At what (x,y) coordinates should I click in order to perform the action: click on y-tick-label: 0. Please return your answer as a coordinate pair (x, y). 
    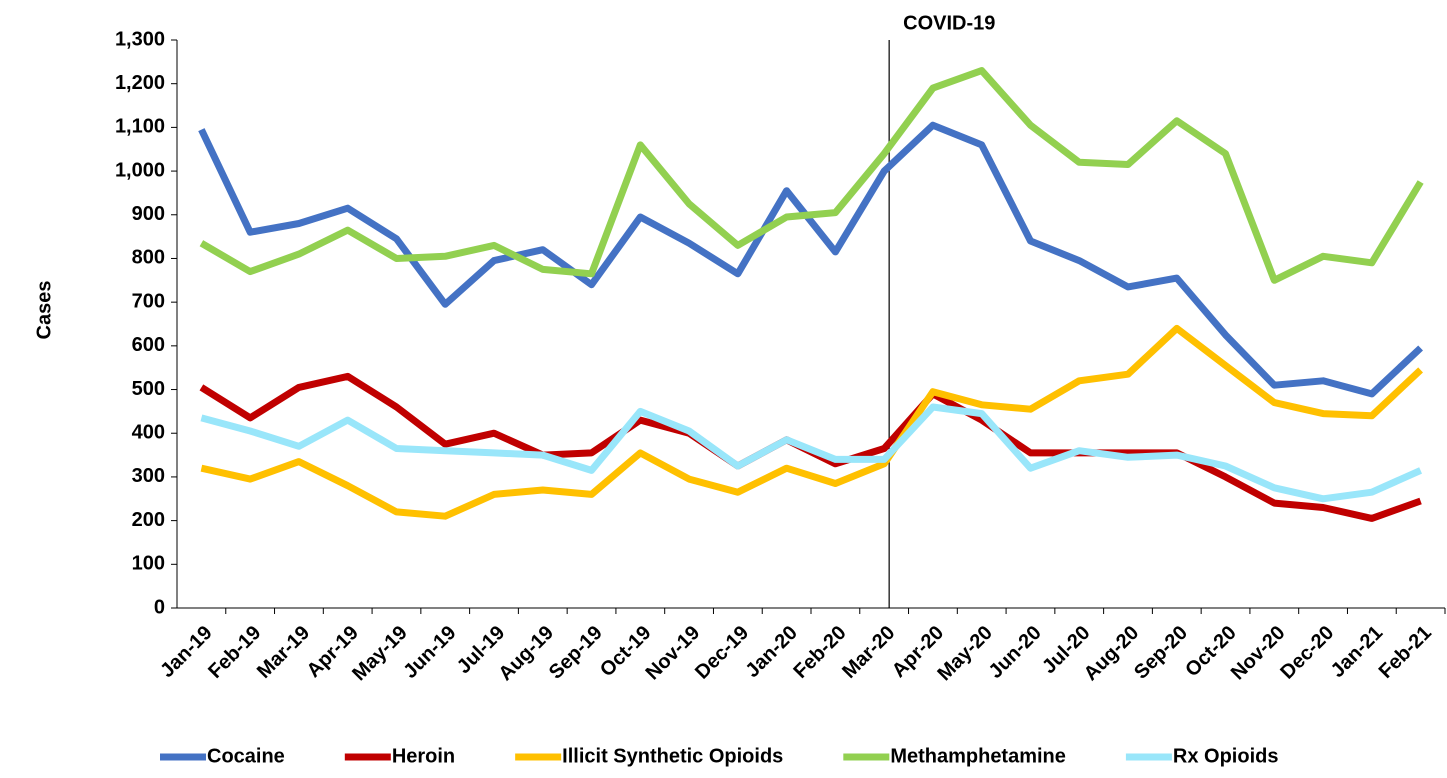
    Looking at the image, I should click on (159, 607).